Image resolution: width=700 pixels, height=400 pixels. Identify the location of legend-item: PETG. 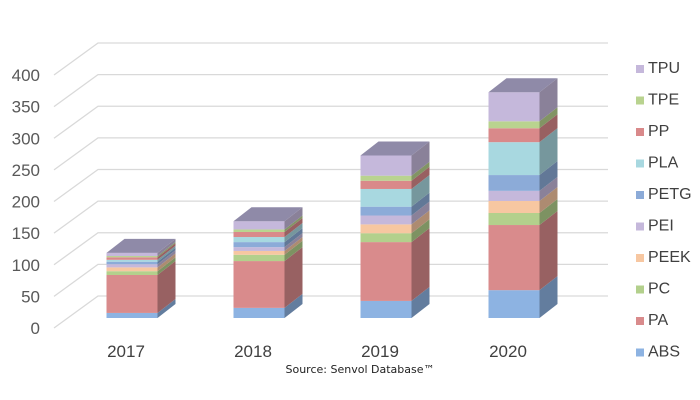
(664, 194).